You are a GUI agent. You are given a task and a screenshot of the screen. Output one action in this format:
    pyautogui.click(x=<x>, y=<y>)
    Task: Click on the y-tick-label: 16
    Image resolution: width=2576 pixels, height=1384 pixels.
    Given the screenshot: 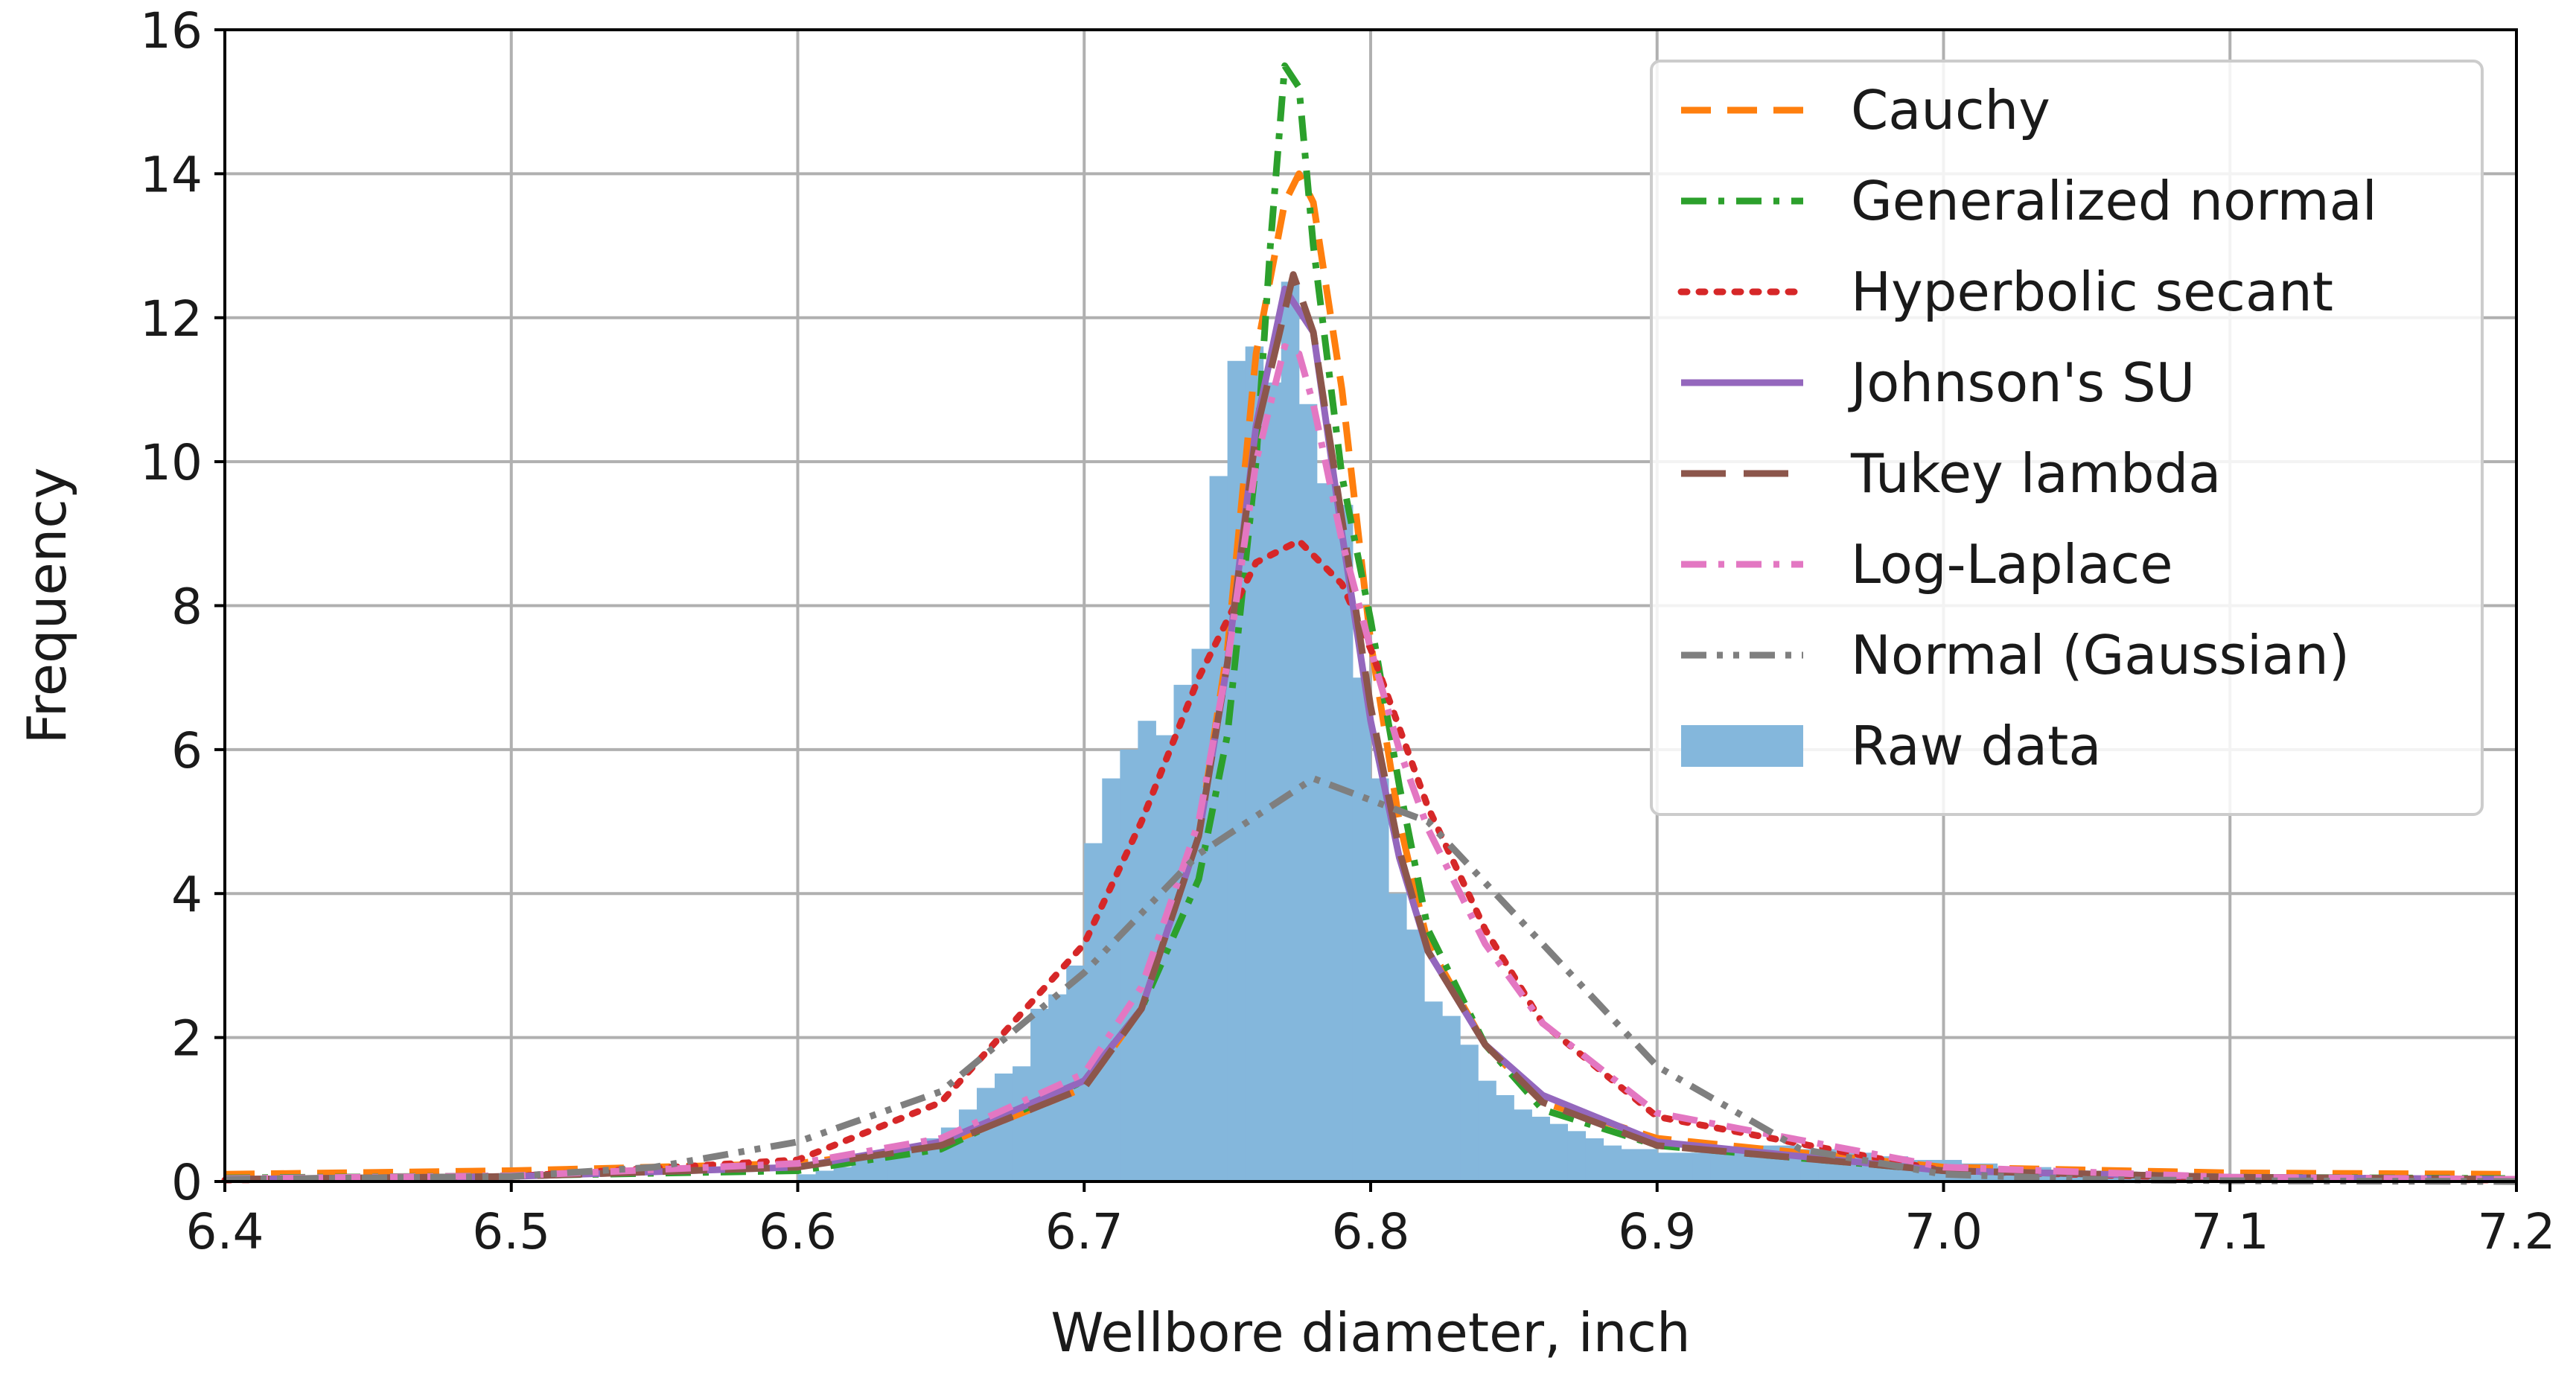 What is the action you would take?
    pyautogui.click(x=171, y=31)
    